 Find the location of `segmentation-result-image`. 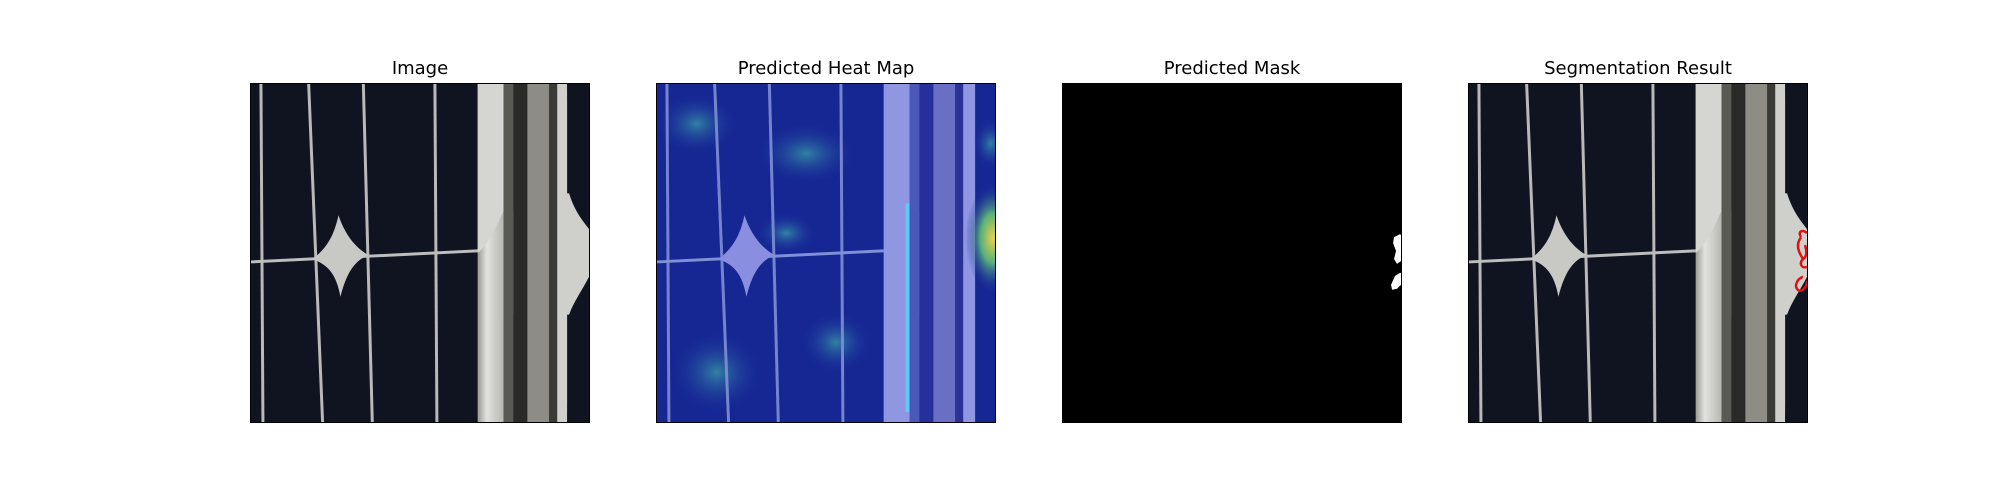

segmentation-result-image is located at coordinates (1638, 253).